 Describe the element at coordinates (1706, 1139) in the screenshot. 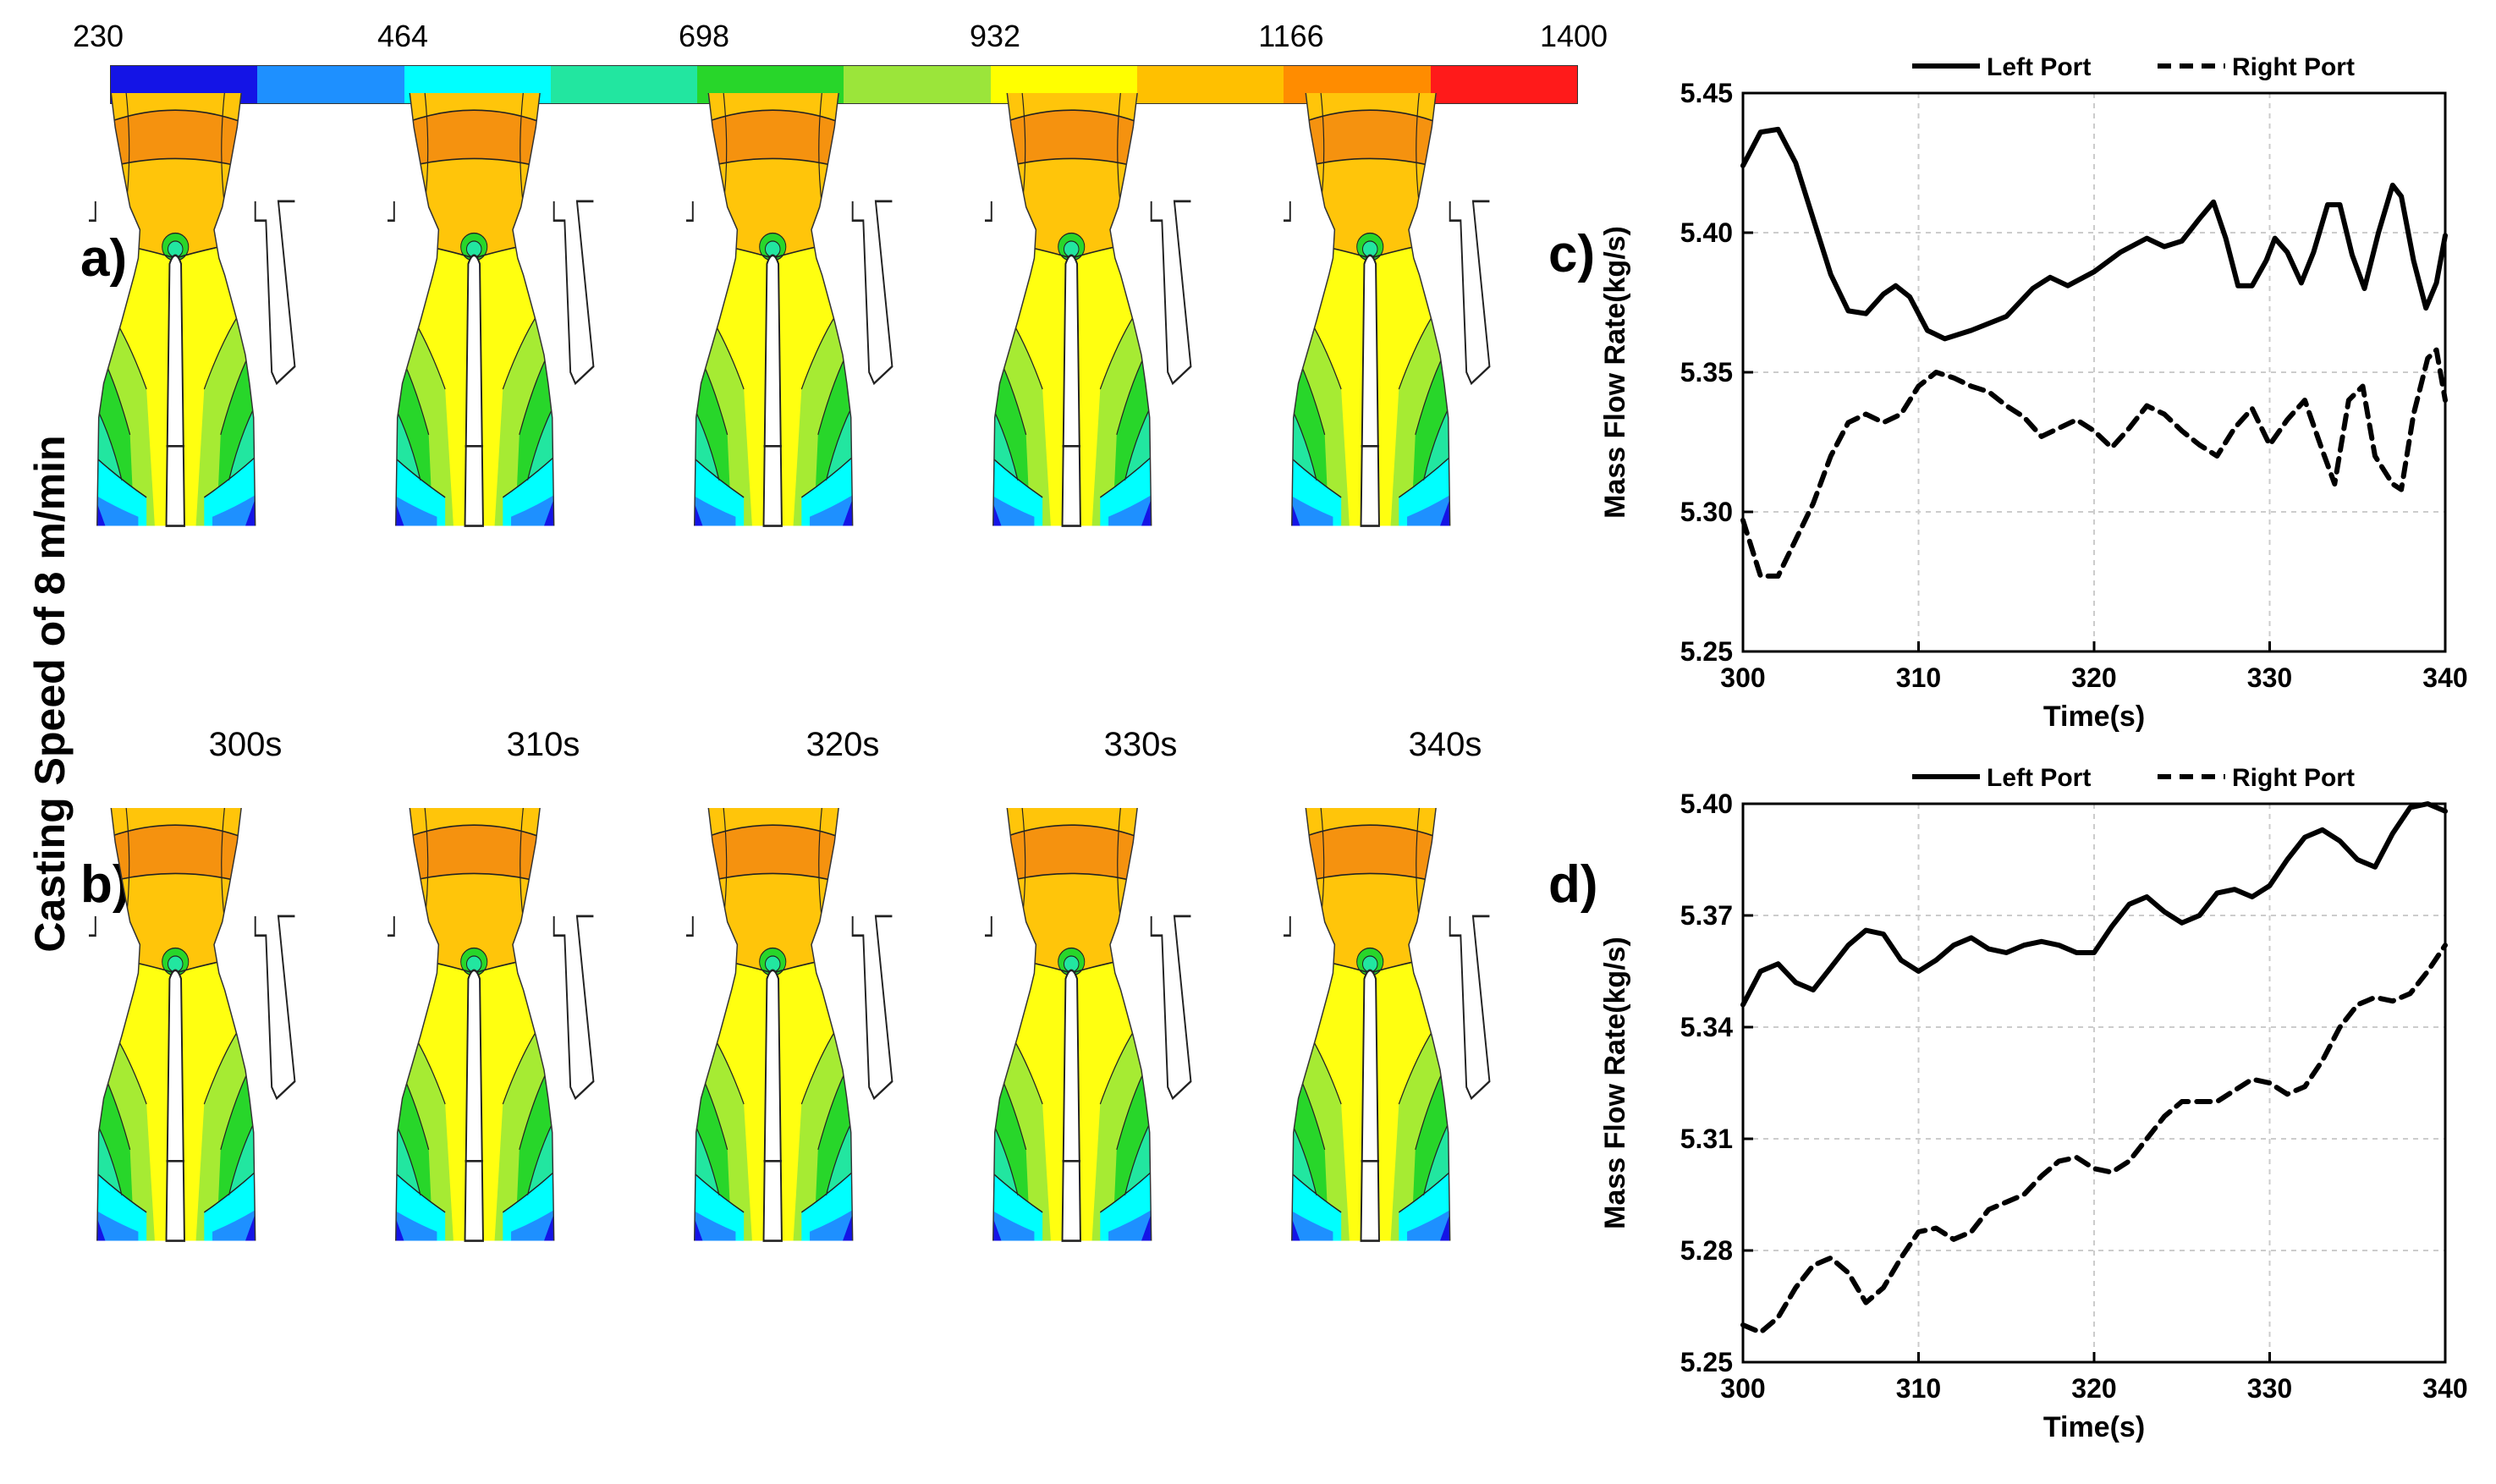

I see `y-tick-label: 5.31` at that location.